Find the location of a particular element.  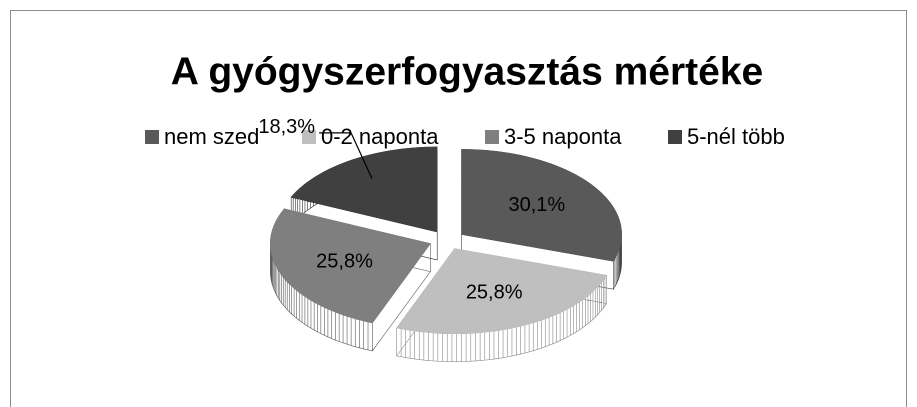

leader-line is located at coordinates (346, 155).